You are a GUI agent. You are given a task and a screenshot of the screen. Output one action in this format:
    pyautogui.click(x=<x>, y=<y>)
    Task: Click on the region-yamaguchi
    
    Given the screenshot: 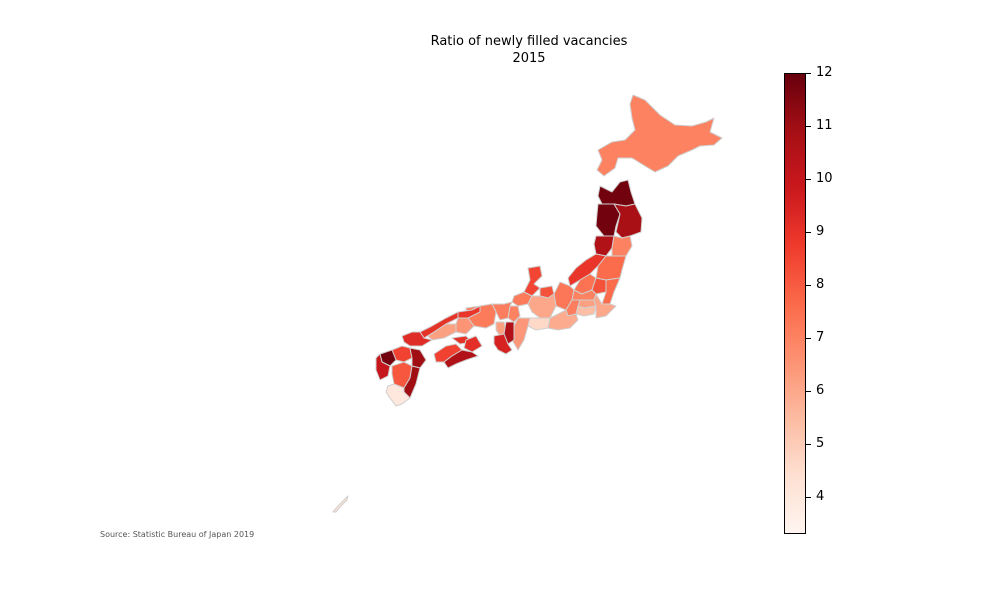 What is the action you would take?
    pyautogui.click(x=417, y=339)
    